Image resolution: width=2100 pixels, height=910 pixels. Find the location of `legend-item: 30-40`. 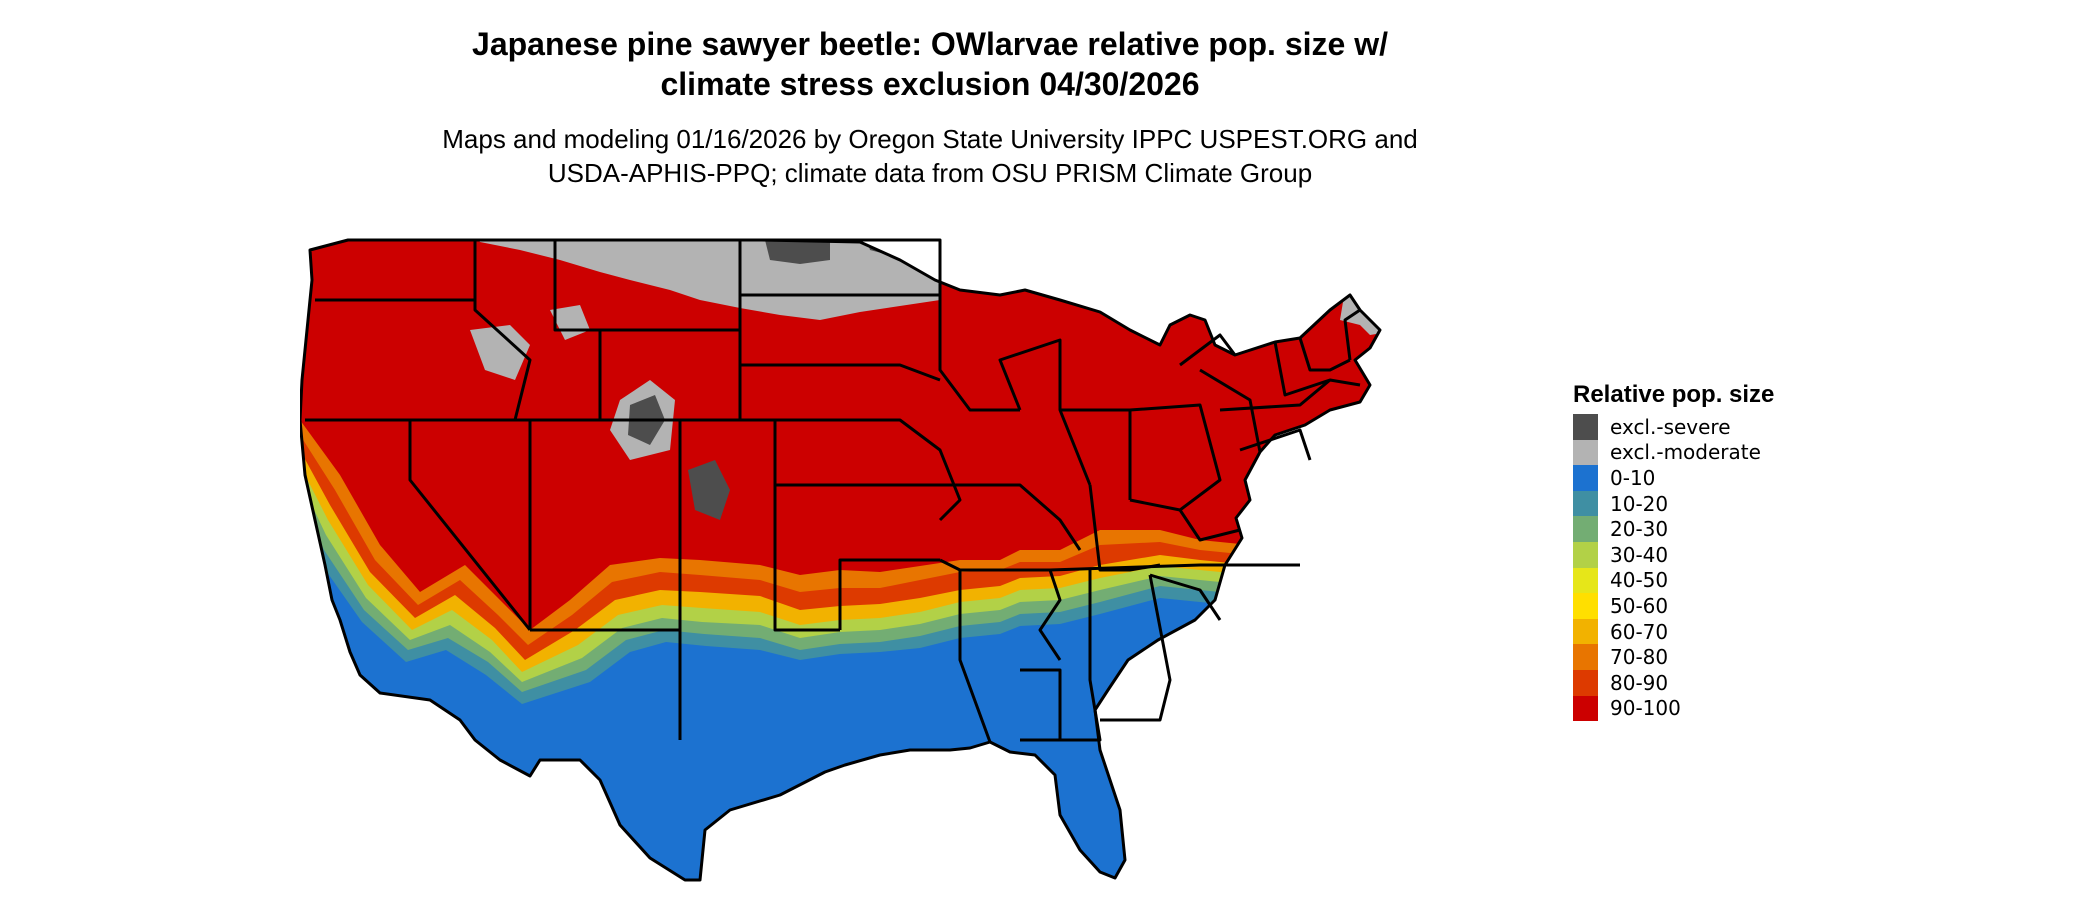

legend-item: 30-40 is located at coordinates (1673, 554).